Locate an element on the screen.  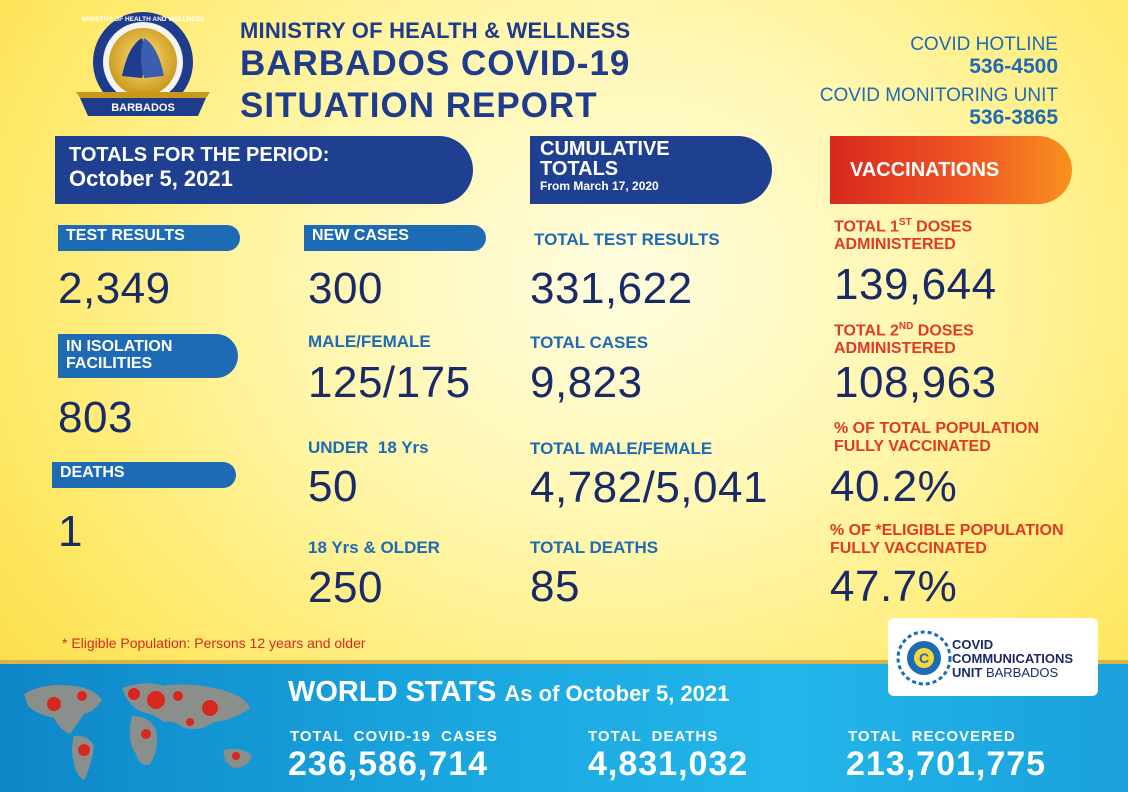
total-tests-value: 331,622 is located at coordinates (611, 288).